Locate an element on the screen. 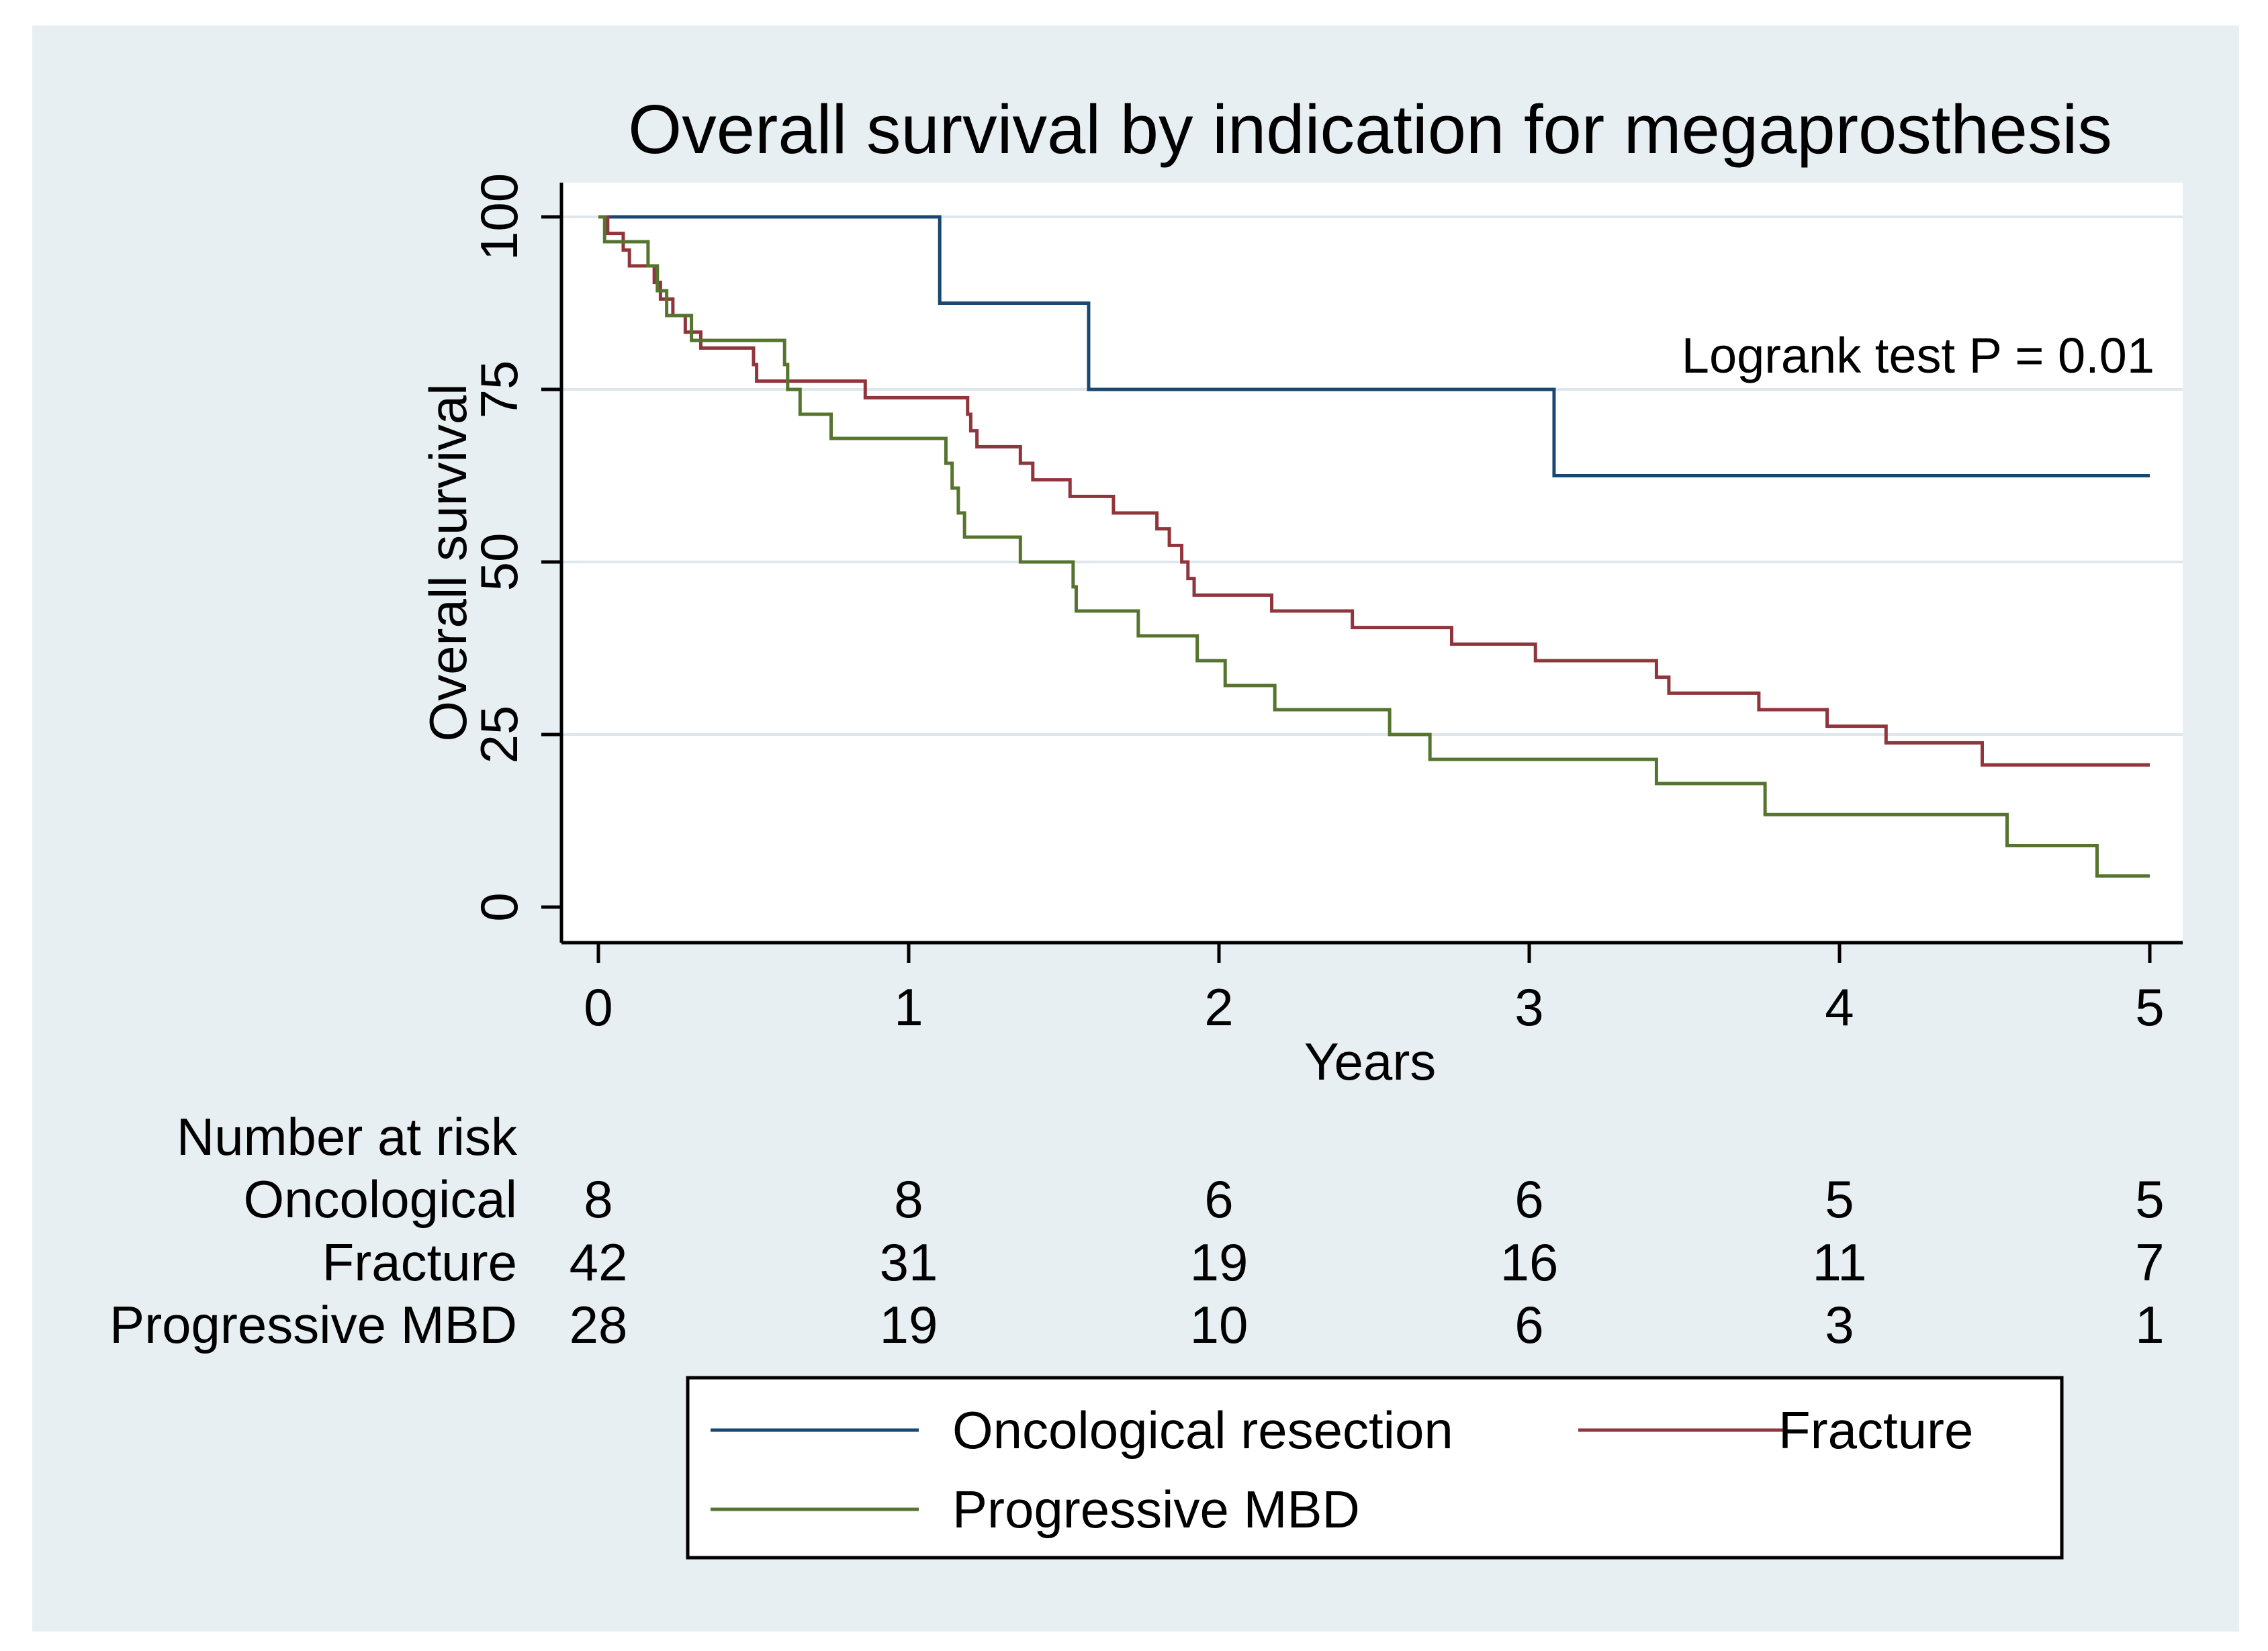 This screenshot has height=1651, width=2268. legend-label-progressive: Progressive MBD is located at coordinates (1156, 1510).